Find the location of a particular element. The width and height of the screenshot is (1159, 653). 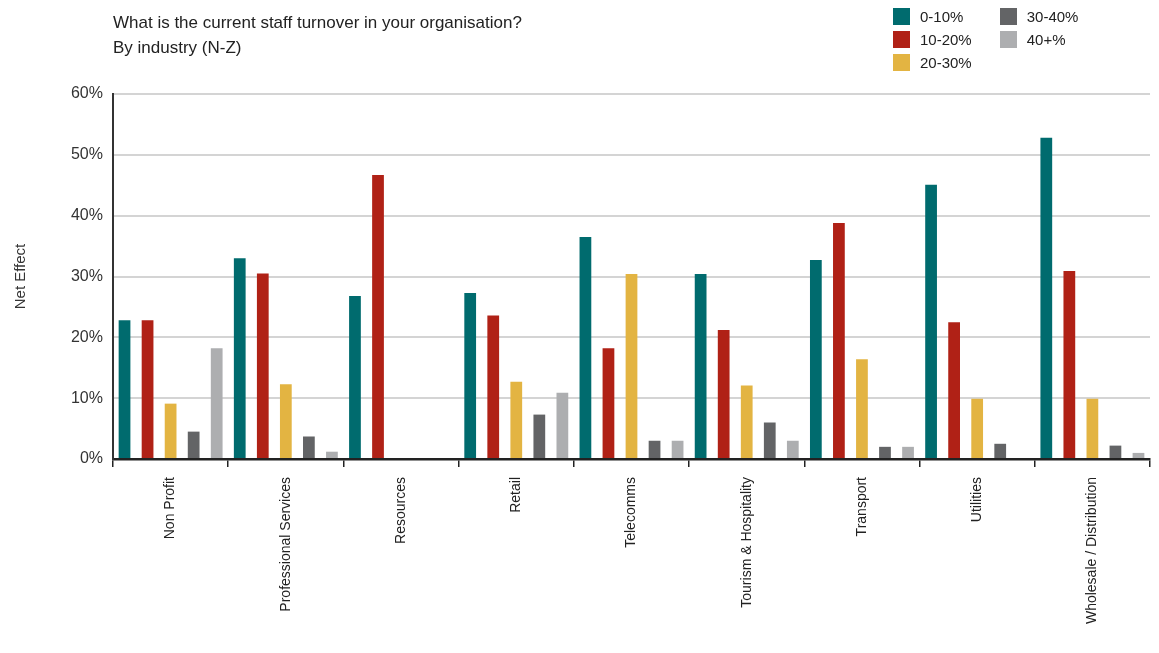

x-tick-label: Utilities is located at coordinates (976, 500).